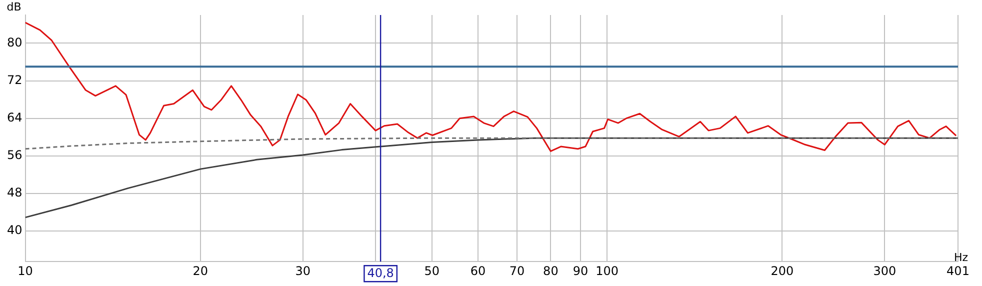  Describe the element at coordinates (580, 271) in the screenshot. I see `x-tick-label: 90` at that location.